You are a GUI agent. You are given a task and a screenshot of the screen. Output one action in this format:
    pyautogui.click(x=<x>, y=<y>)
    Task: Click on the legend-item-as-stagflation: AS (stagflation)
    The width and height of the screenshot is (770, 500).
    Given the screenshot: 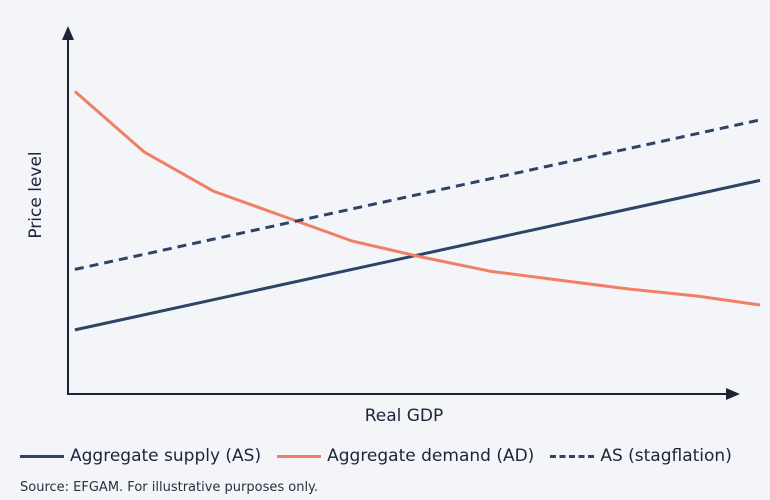 What is the action you would take?
    pyautogui.click(x=641, y=456)
    